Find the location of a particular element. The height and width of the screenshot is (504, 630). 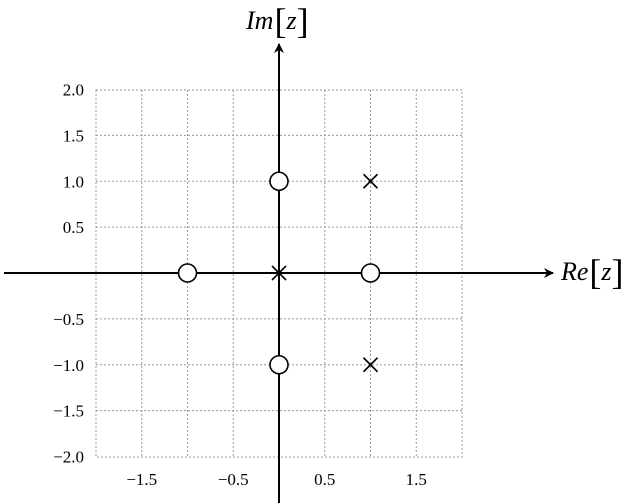

x-tick-label: 0.5 is located at coordinates (324, 479).